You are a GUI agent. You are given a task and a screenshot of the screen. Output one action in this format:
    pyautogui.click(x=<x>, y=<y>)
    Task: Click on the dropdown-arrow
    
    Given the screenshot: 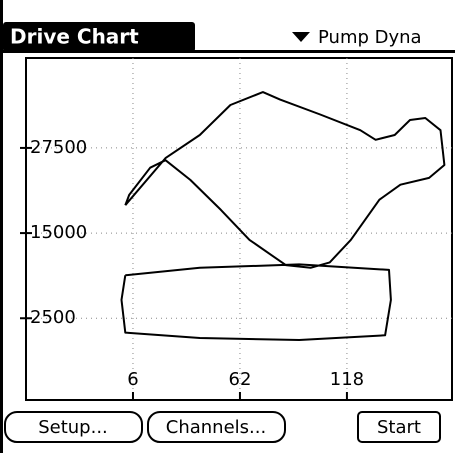 What is the action you would take?
    pyautogui.click(x=301, y=37)
    